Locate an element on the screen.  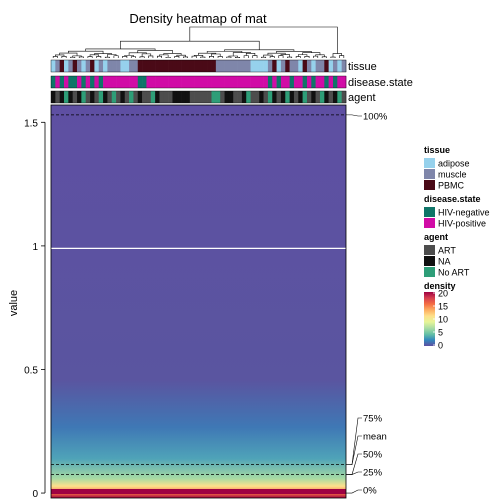
legend-item-label: HIV-negative is located at coordinates (464, 213).